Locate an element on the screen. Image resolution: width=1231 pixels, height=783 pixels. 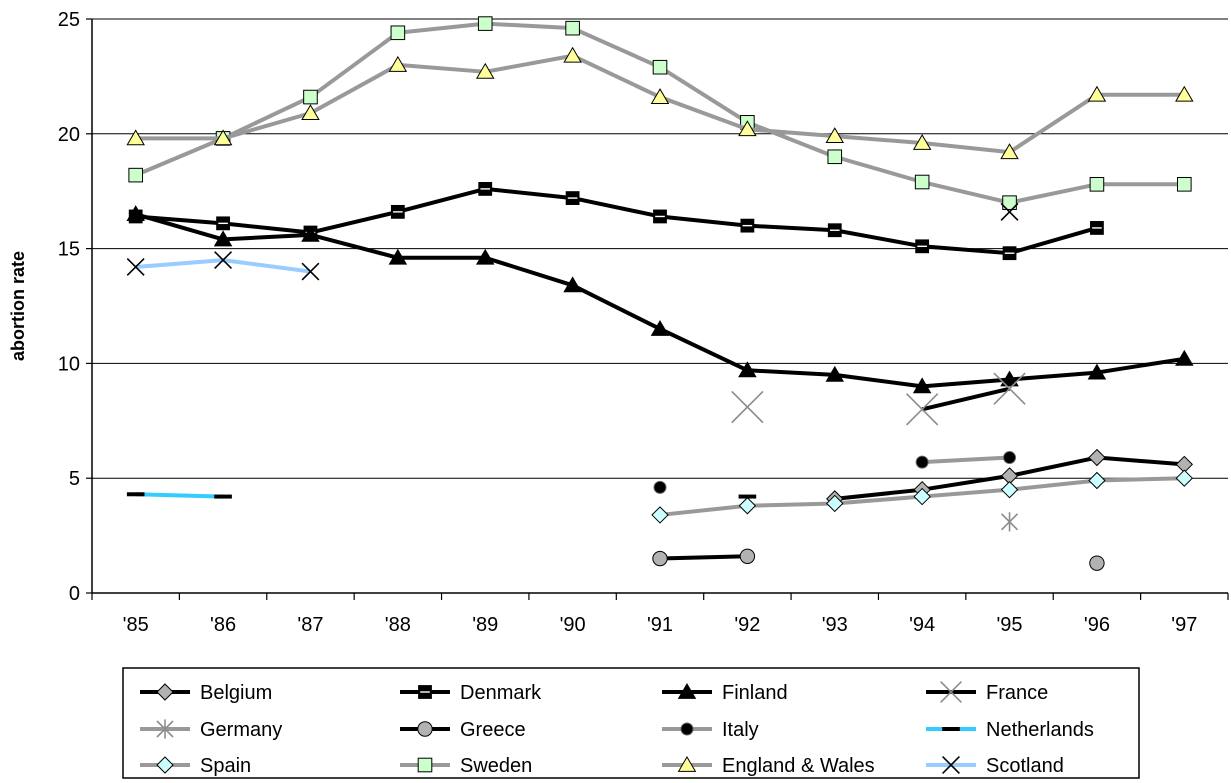
legend-item: Spain is located at coordinates (195, 766).